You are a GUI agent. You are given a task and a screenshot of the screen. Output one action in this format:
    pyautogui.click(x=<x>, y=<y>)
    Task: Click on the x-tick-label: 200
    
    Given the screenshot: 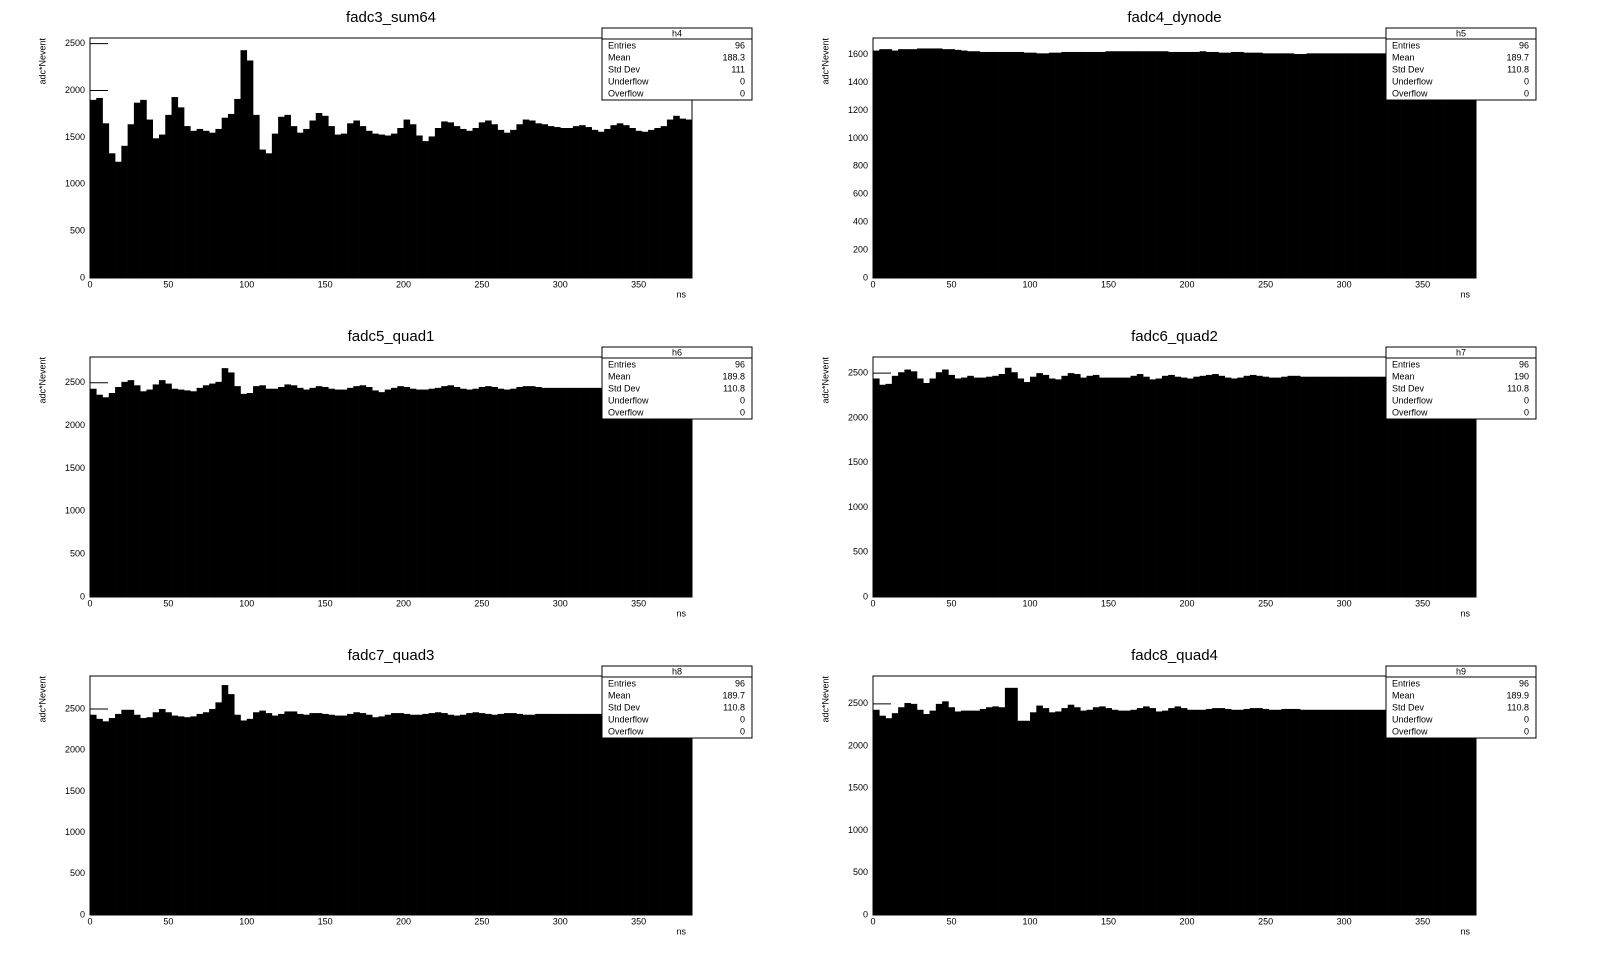 What is the action you would take?
    pyautogui.click(x=403, y=603)
    